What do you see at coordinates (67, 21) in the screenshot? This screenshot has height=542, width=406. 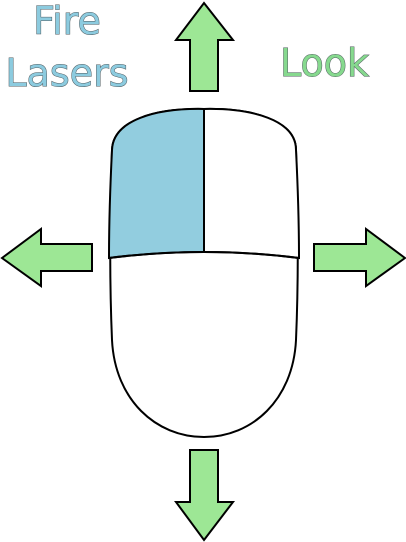 I see `fire-lasers-label-line1: Fire` at bounding box center [67, 21].